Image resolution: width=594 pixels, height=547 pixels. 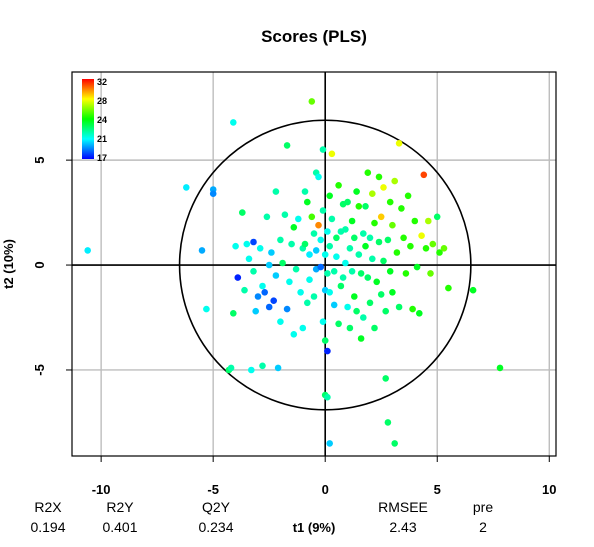 What do you see at coordinates (403, 507) in the screenshot?
I see `stat-header: RMSEE` at bounding box center [403, 507].